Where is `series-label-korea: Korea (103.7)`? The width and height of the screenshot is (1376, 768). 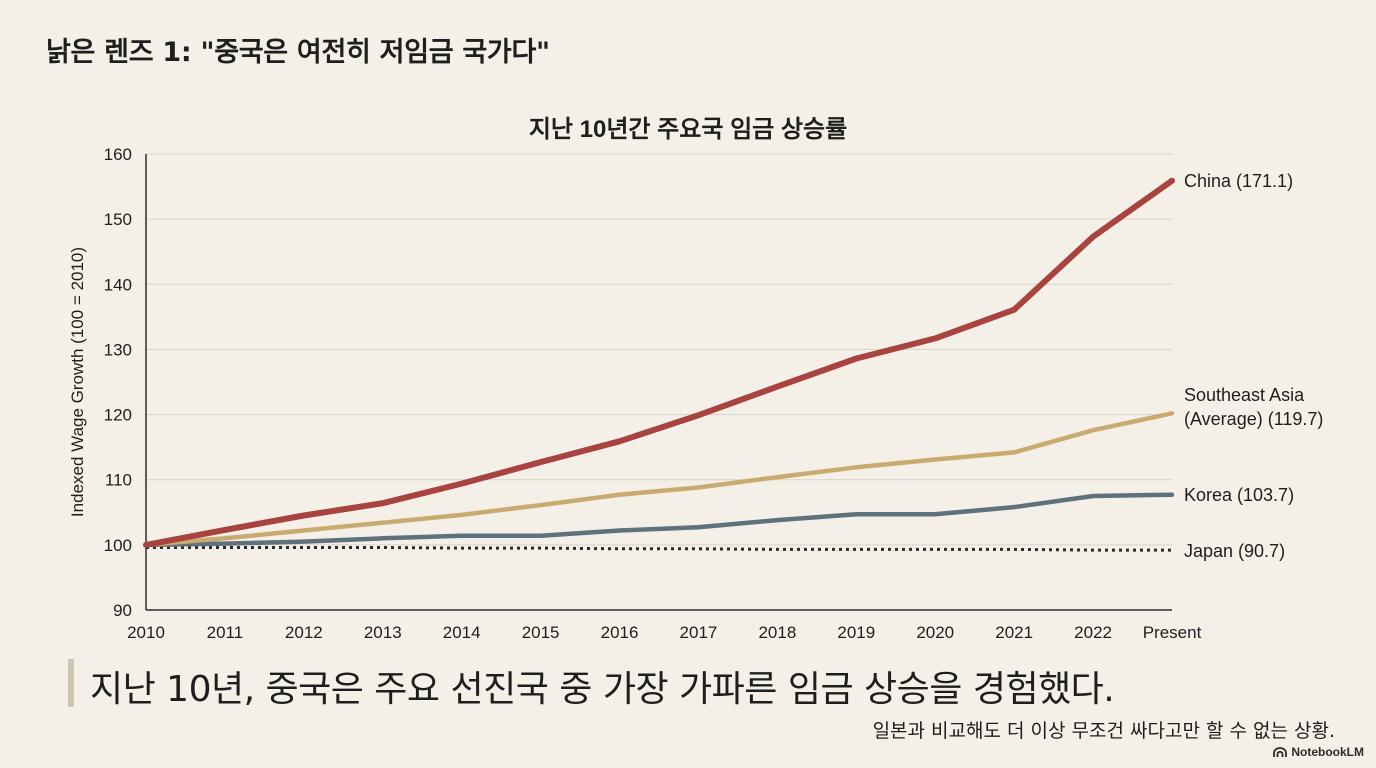
series-label-korea: Korea (103.7) is located at coordinates (1239, 495).